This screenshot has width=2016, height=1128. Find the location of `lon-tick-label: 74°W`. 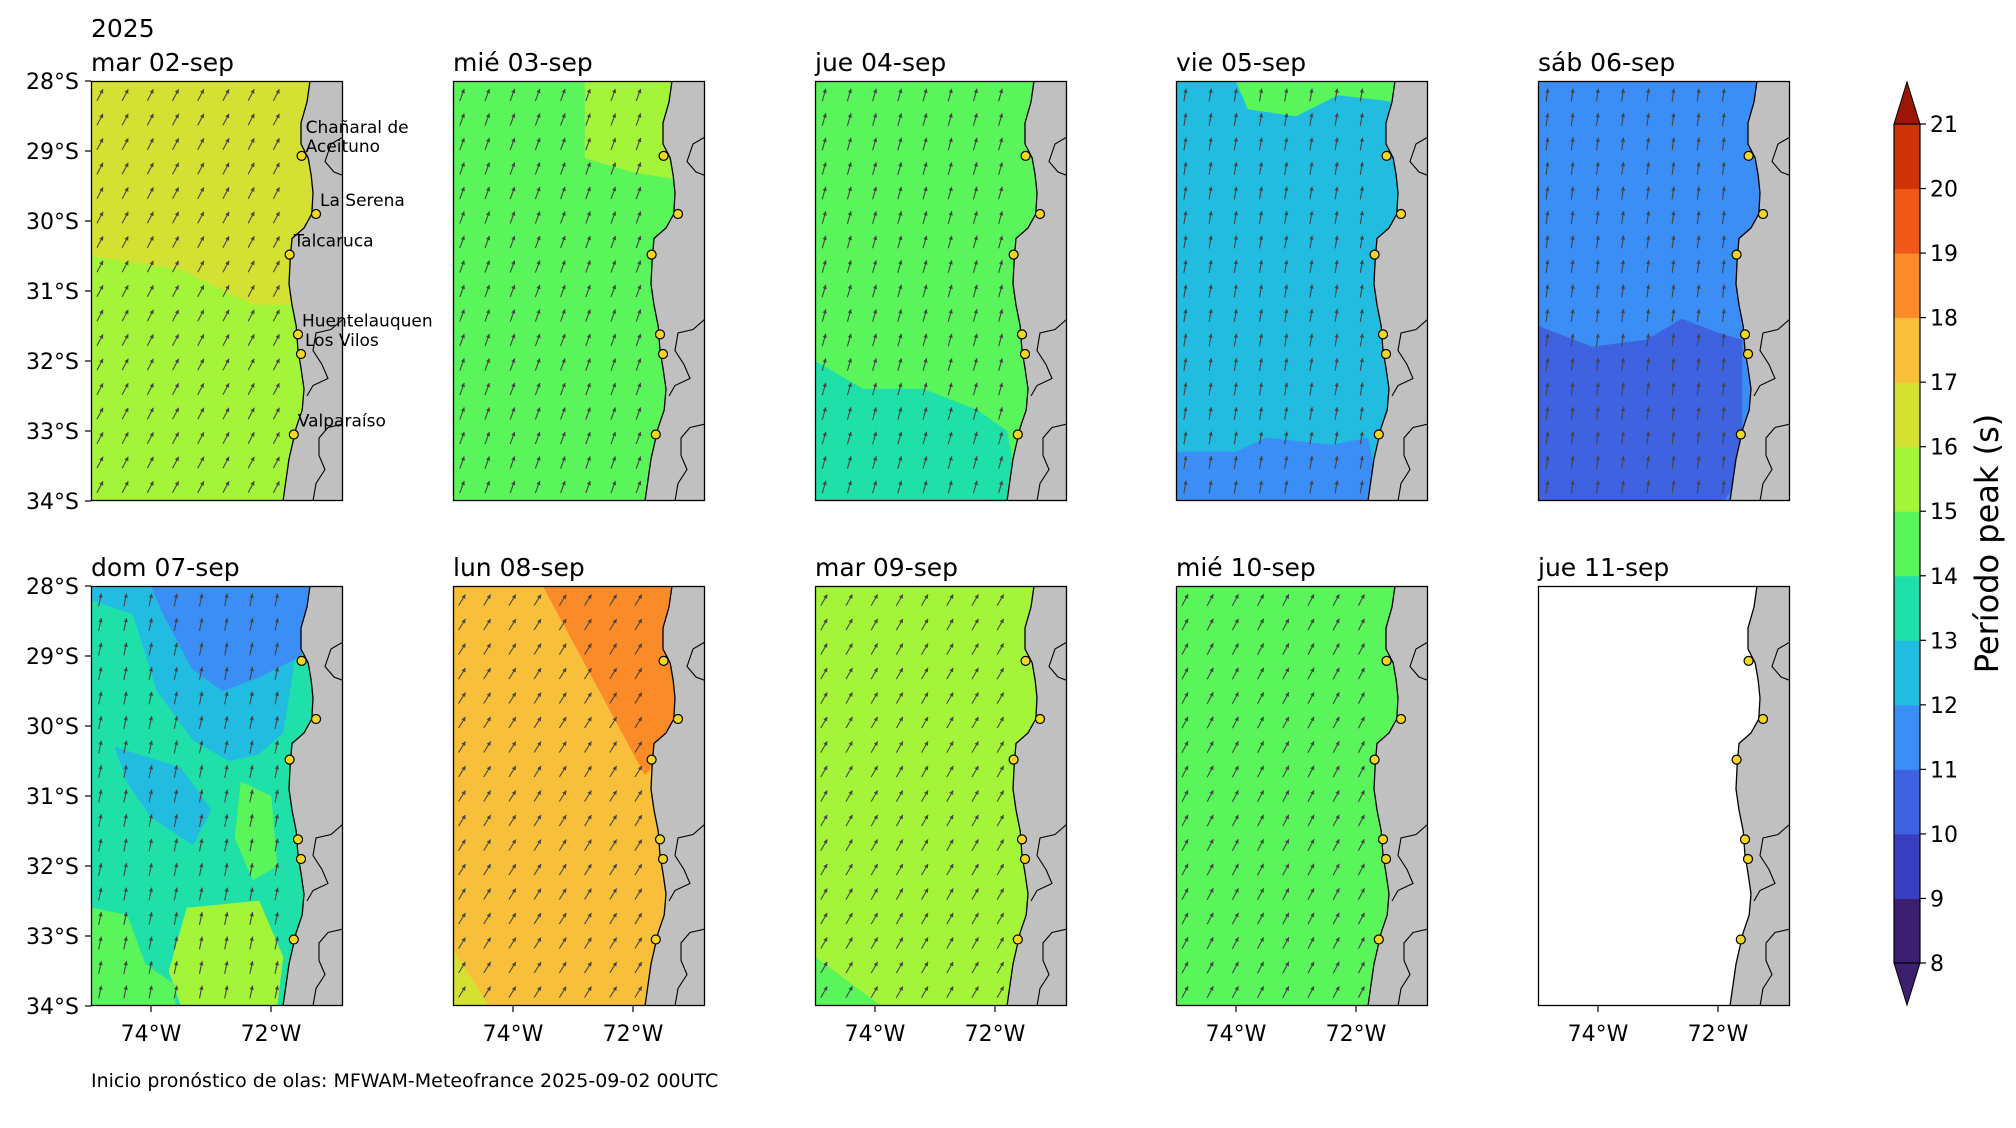

lon-tick-label: 74°W is located at coordinates (151, 1034).